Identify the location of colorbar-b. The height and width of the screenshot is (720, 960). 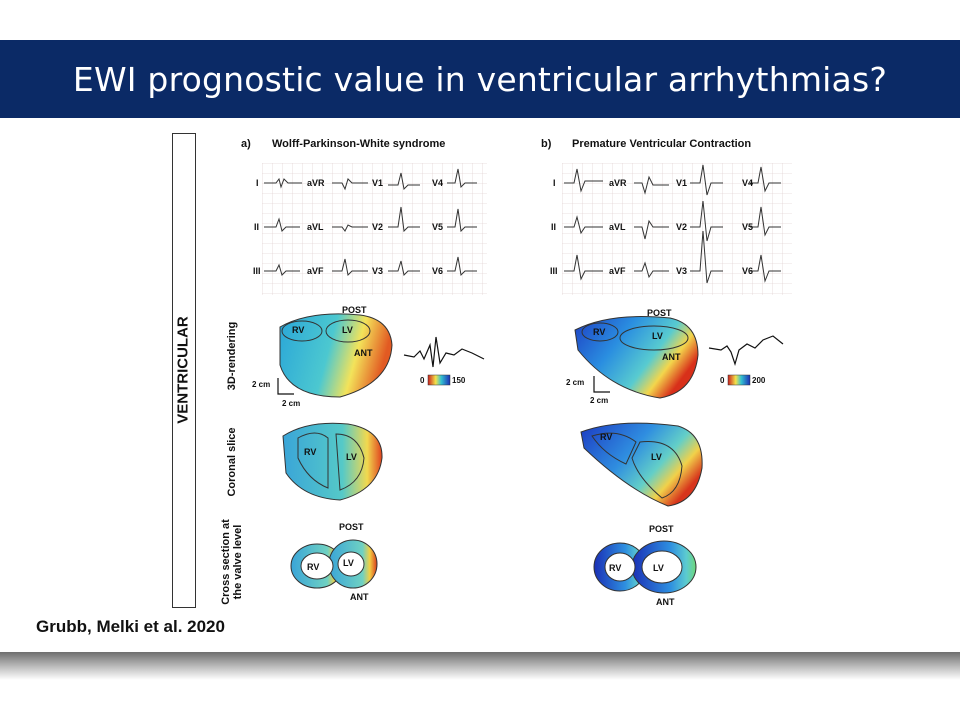
(739, 380).